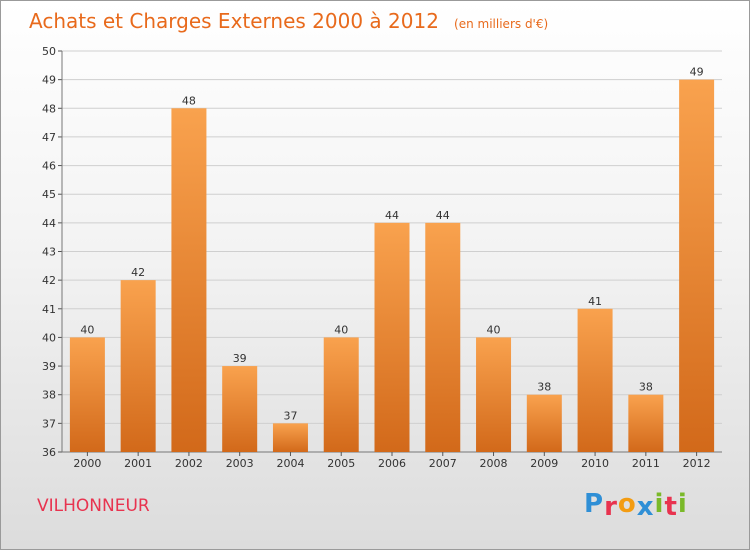 The height and width of the screenshot is (550, 750). I want to click on x-tick-label: 2006, so click(392, 463).